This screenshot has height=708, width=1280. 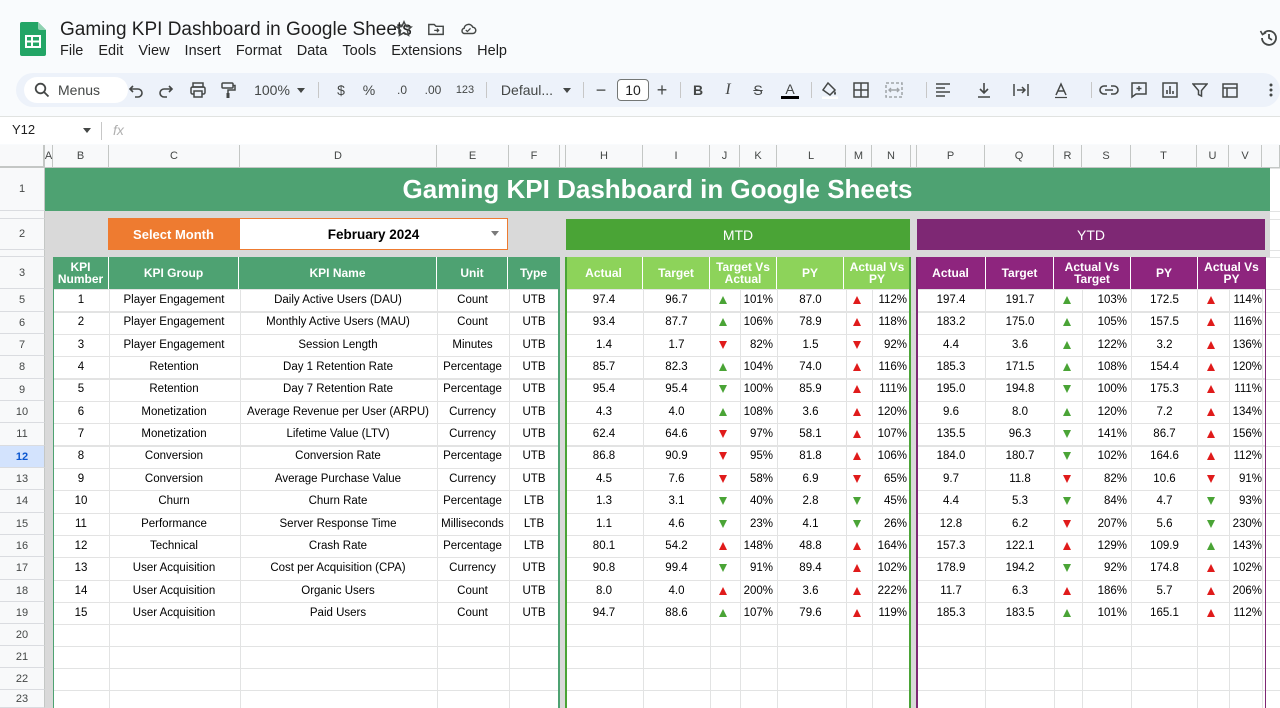 I want to click on zoom-select: 100%, so click(x=272, y=90).